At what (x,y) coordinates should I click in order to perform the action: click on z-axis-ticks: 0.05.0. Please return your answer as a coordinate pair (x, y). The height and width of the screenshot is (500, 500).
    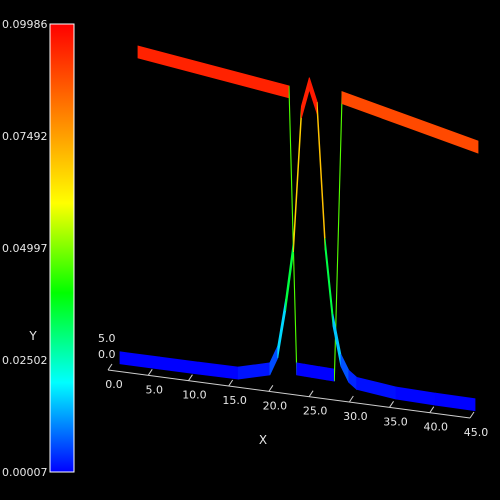
    Looking at the image, I should click on (107, 346).